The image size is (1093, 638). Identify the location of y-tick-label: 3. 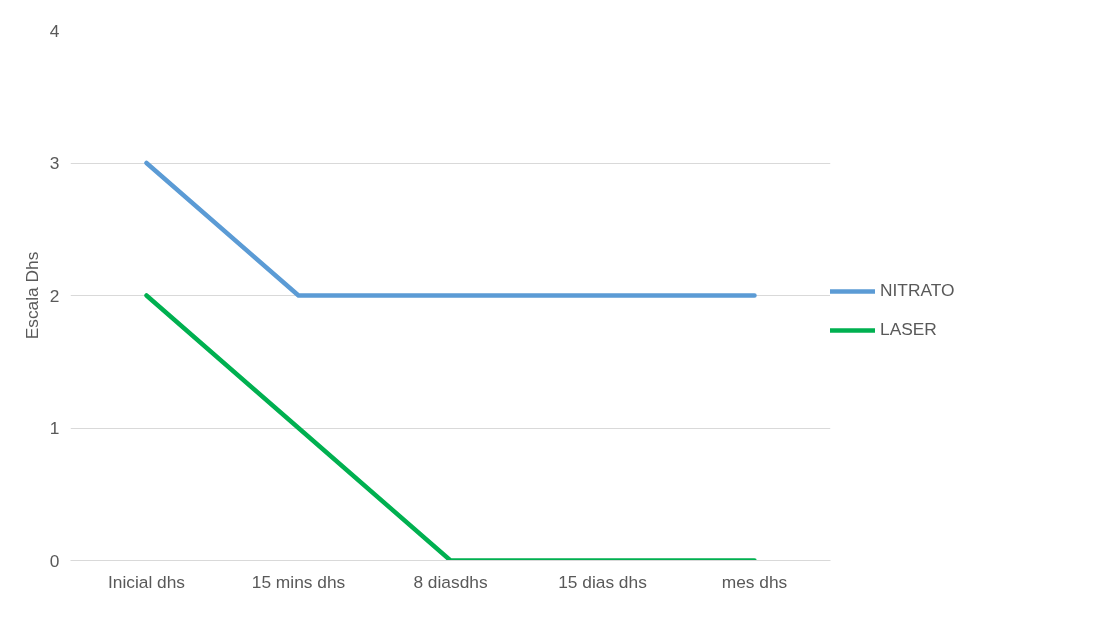
(54, 163).